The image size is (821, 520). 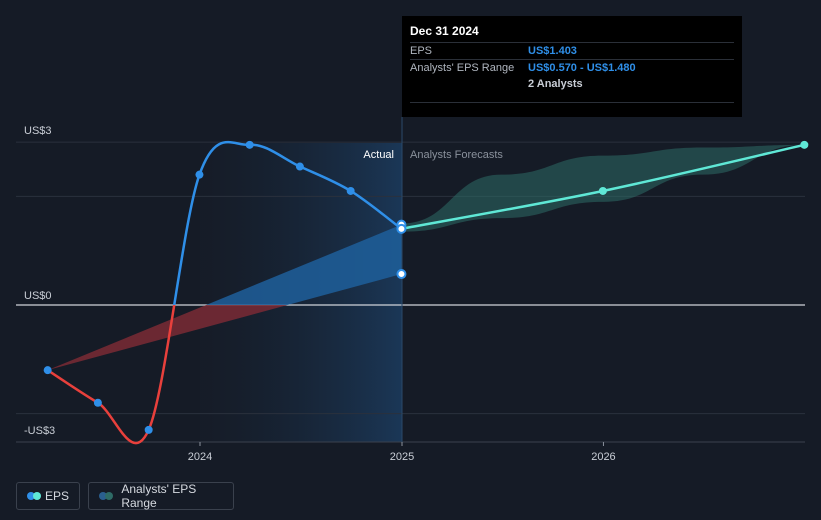 What do you see at coordinates (552, 51) in the screenshot?
I see `tooltip-eps-value: US$1.403` at bounding box center [552, 51].